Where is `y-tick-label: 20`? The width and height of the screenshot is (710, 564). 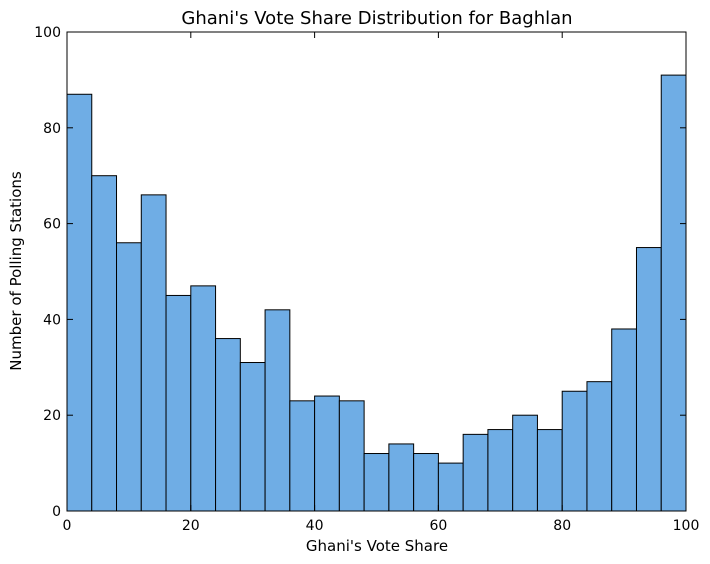
y-tick-label: 20 is located at coordinates (52, 416).